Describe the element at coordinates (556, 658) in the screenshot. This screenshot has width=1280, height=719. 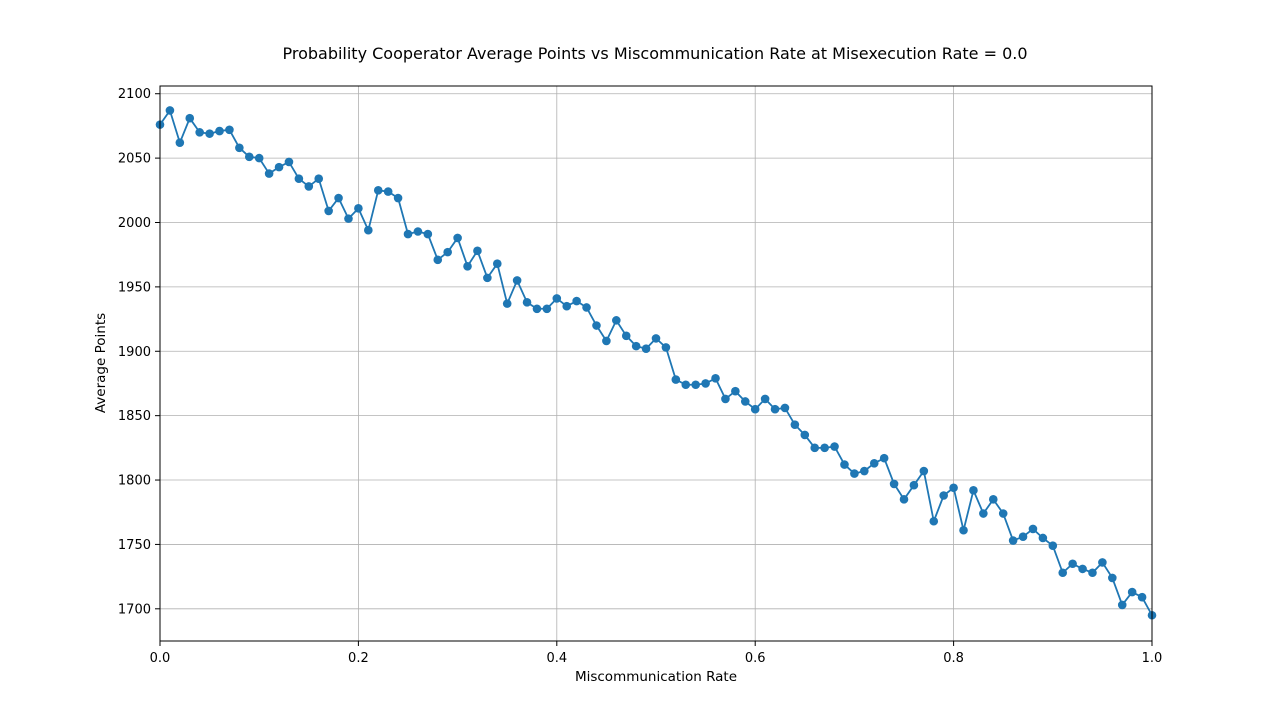
I see `x-tick-label: 0.4` at that location.